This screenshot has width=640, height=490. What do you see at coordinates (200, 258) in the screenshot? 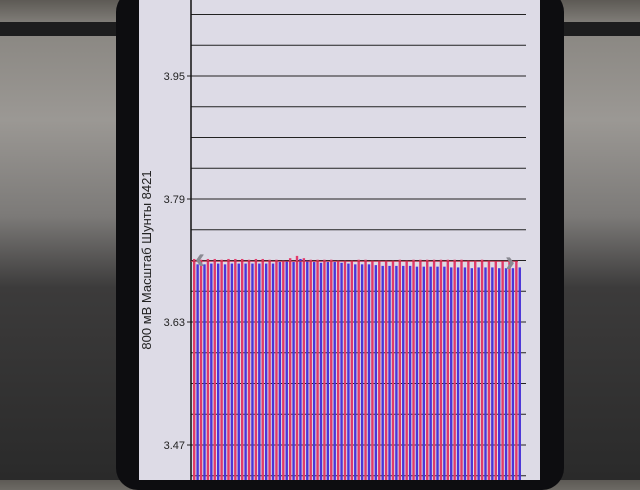
I see `chevron-left-icon: ‹` at bounding box center [200, 258].